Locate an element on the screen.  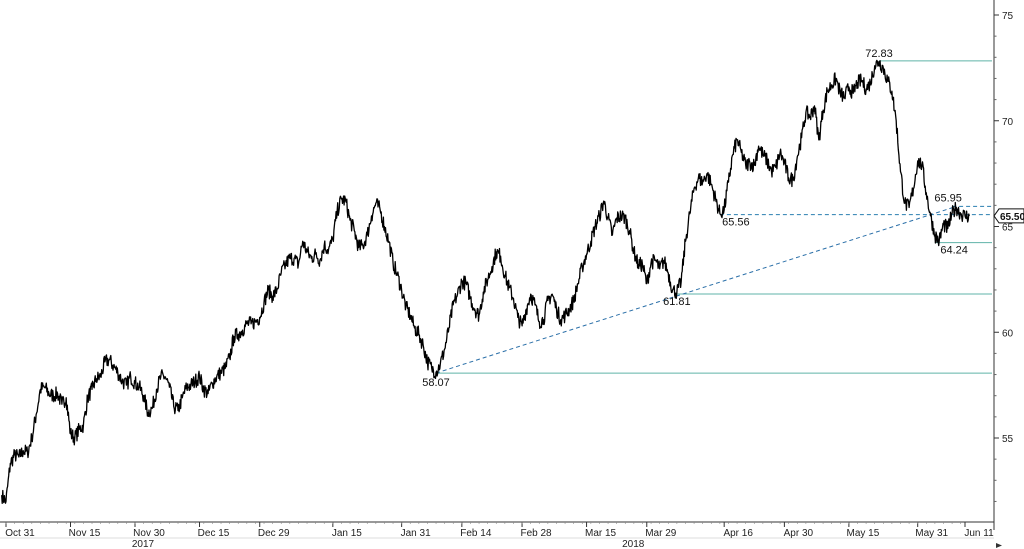
x-tick-label: Mar 15 is located at coordinates (601, 533).